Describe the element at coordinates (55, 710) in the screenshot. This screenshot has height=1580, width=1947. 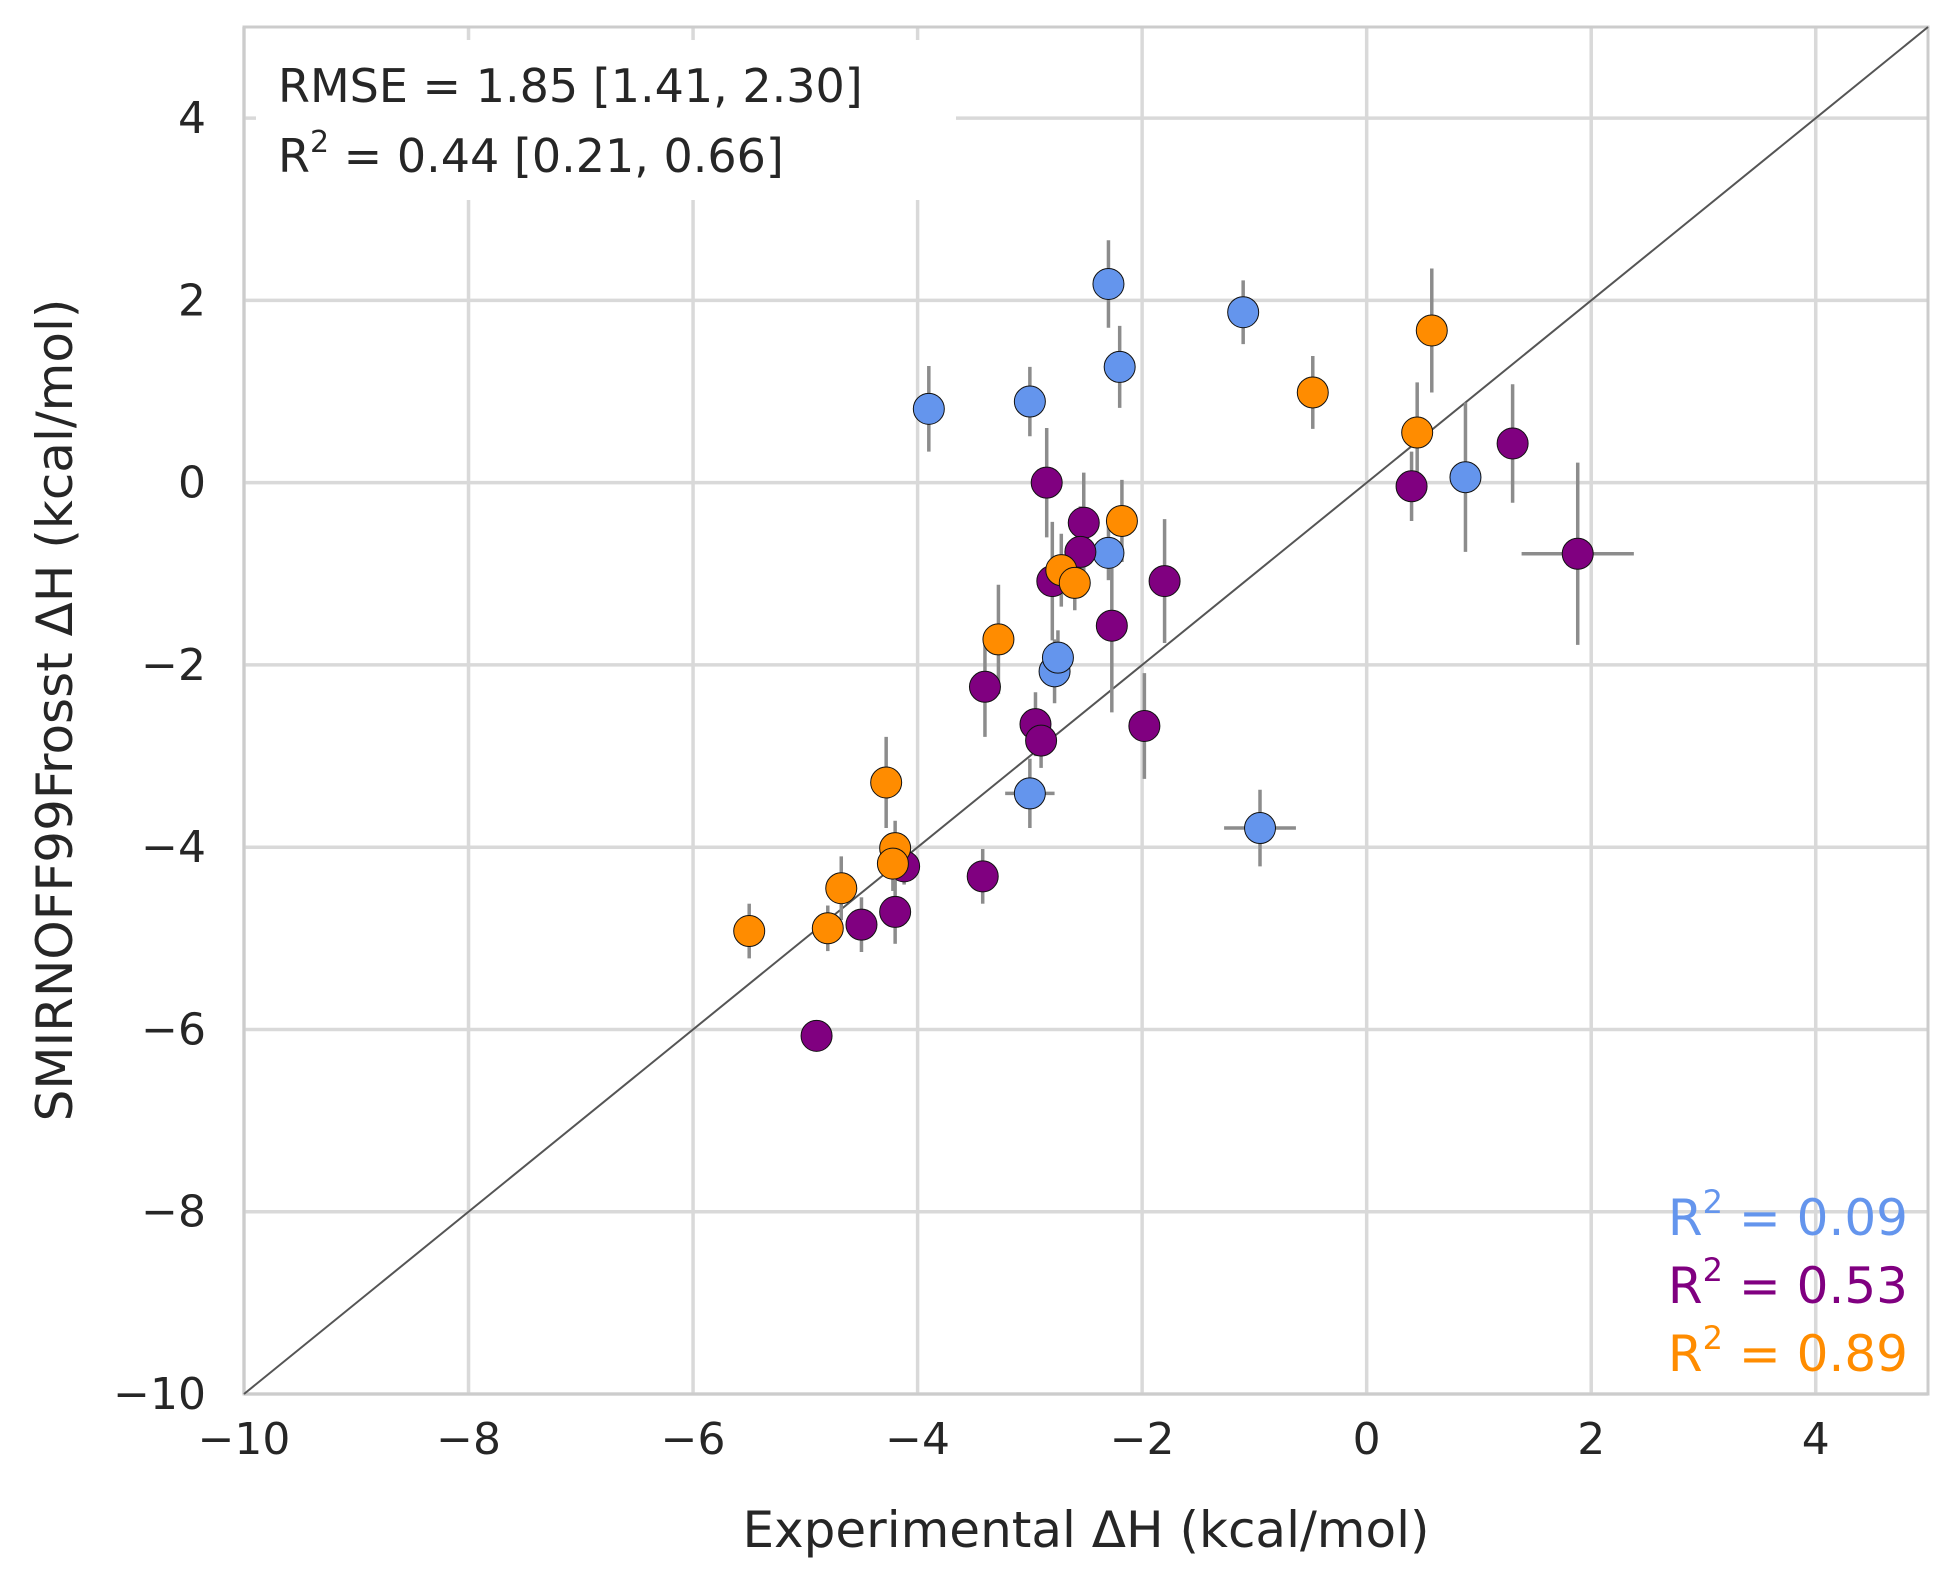
I see `y-axis-label: SMIRNOFF99Frosst ΔH (kcal/mol)` at that location.